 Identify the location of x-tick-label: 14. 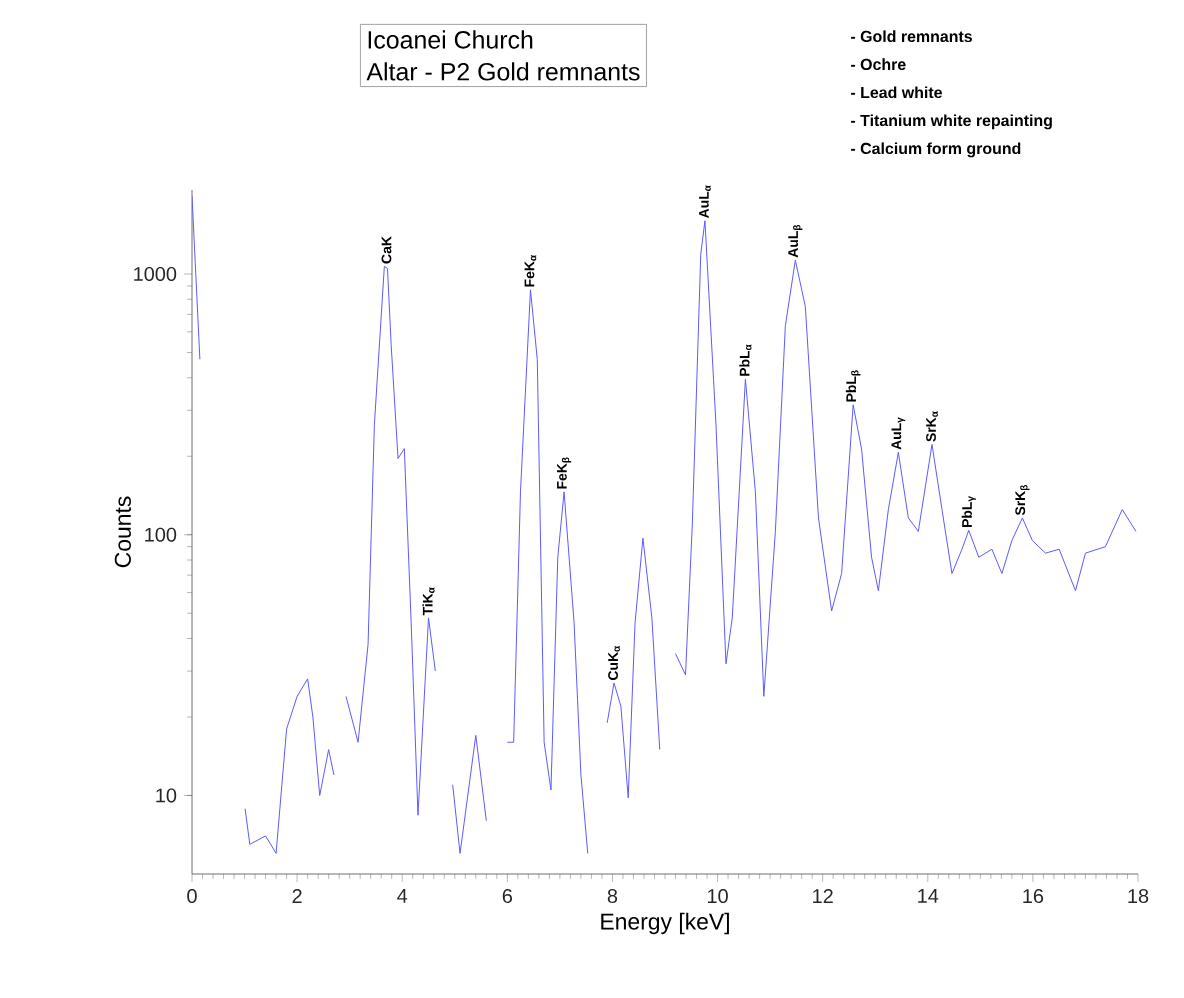
(928, 895).